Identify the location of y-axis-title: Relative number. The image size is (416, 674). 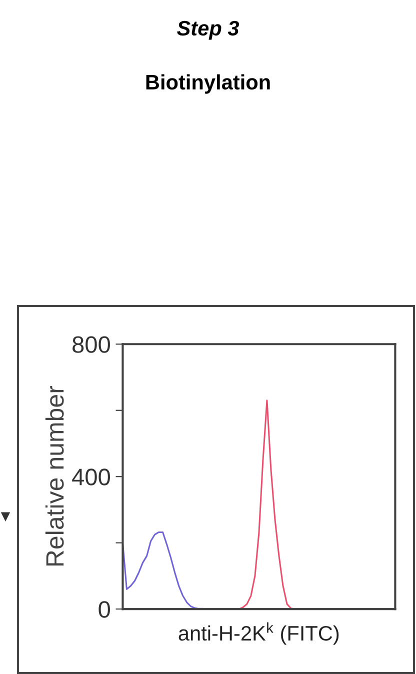
(54, 476).